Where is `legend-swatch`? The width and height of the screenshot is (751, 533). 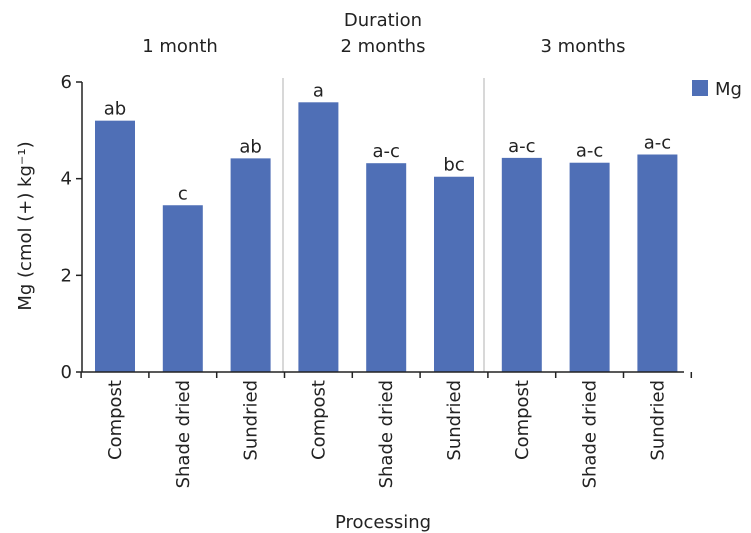
legend-swatch is located at coordinates (700, 88).